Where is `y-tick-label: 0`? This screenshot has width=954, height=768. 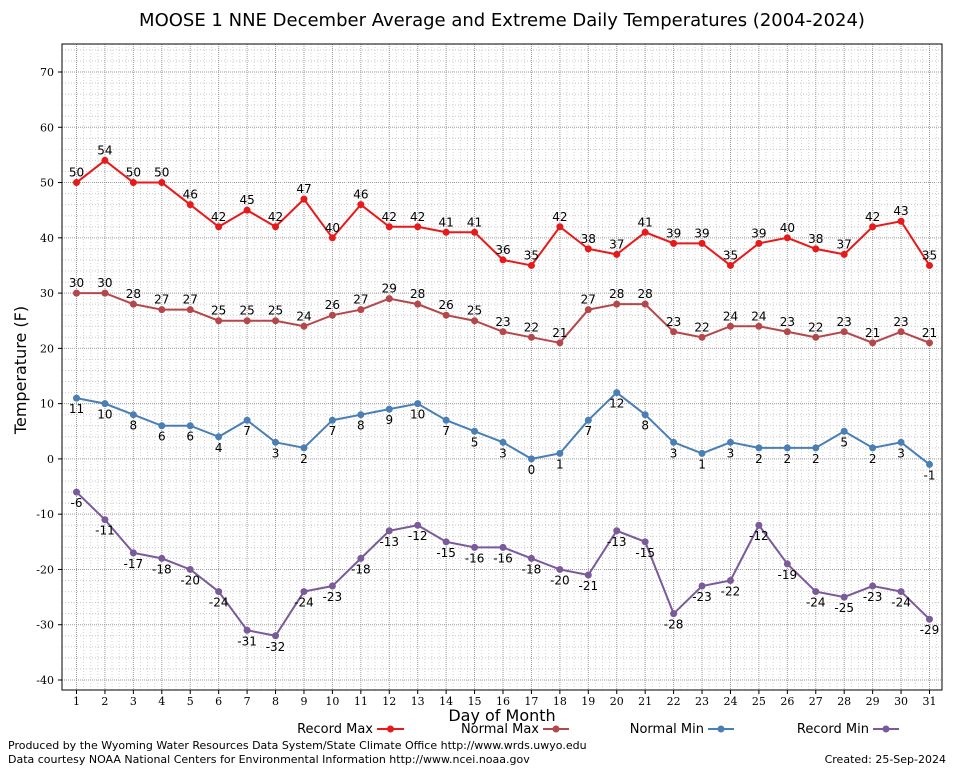 y-tick-label: 0 is located at coordinates (50, 459).